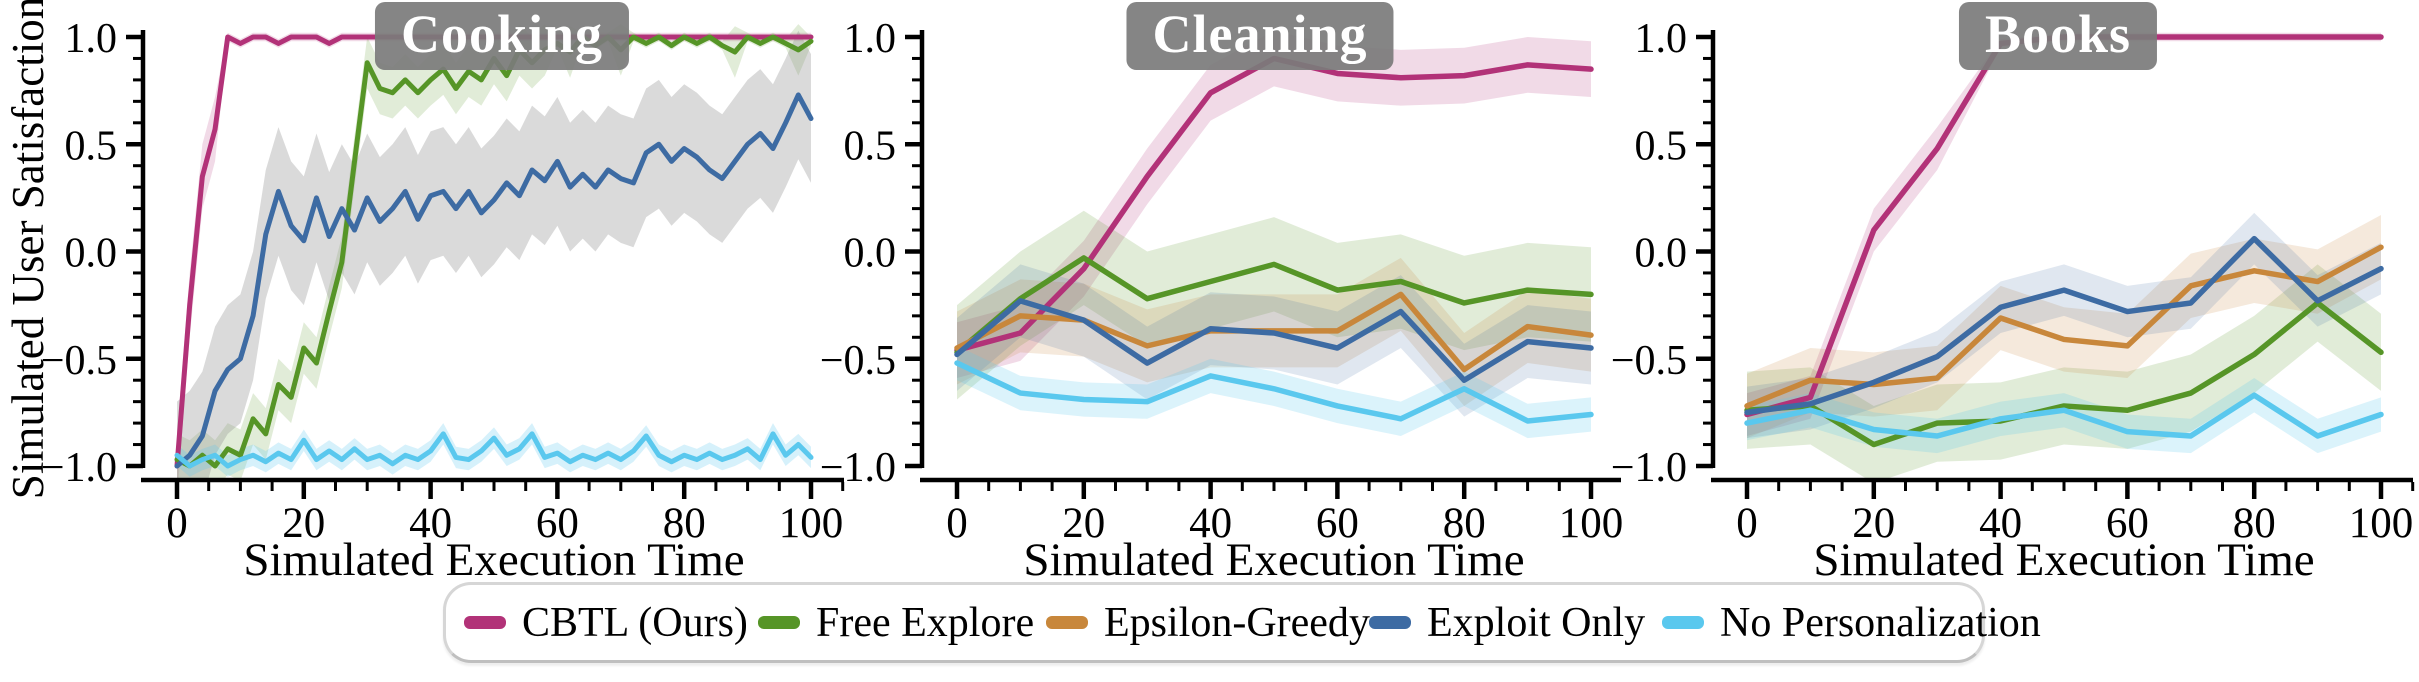 The image size is (2419, 682). I want to click on legend-item-free-explore: Free Explore, so click(896, 623).